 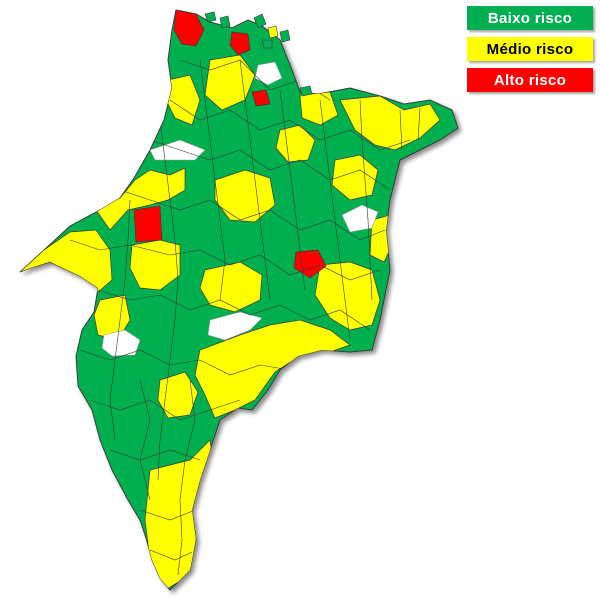 I want to click on northern-islands, so click(x=258, y=54).